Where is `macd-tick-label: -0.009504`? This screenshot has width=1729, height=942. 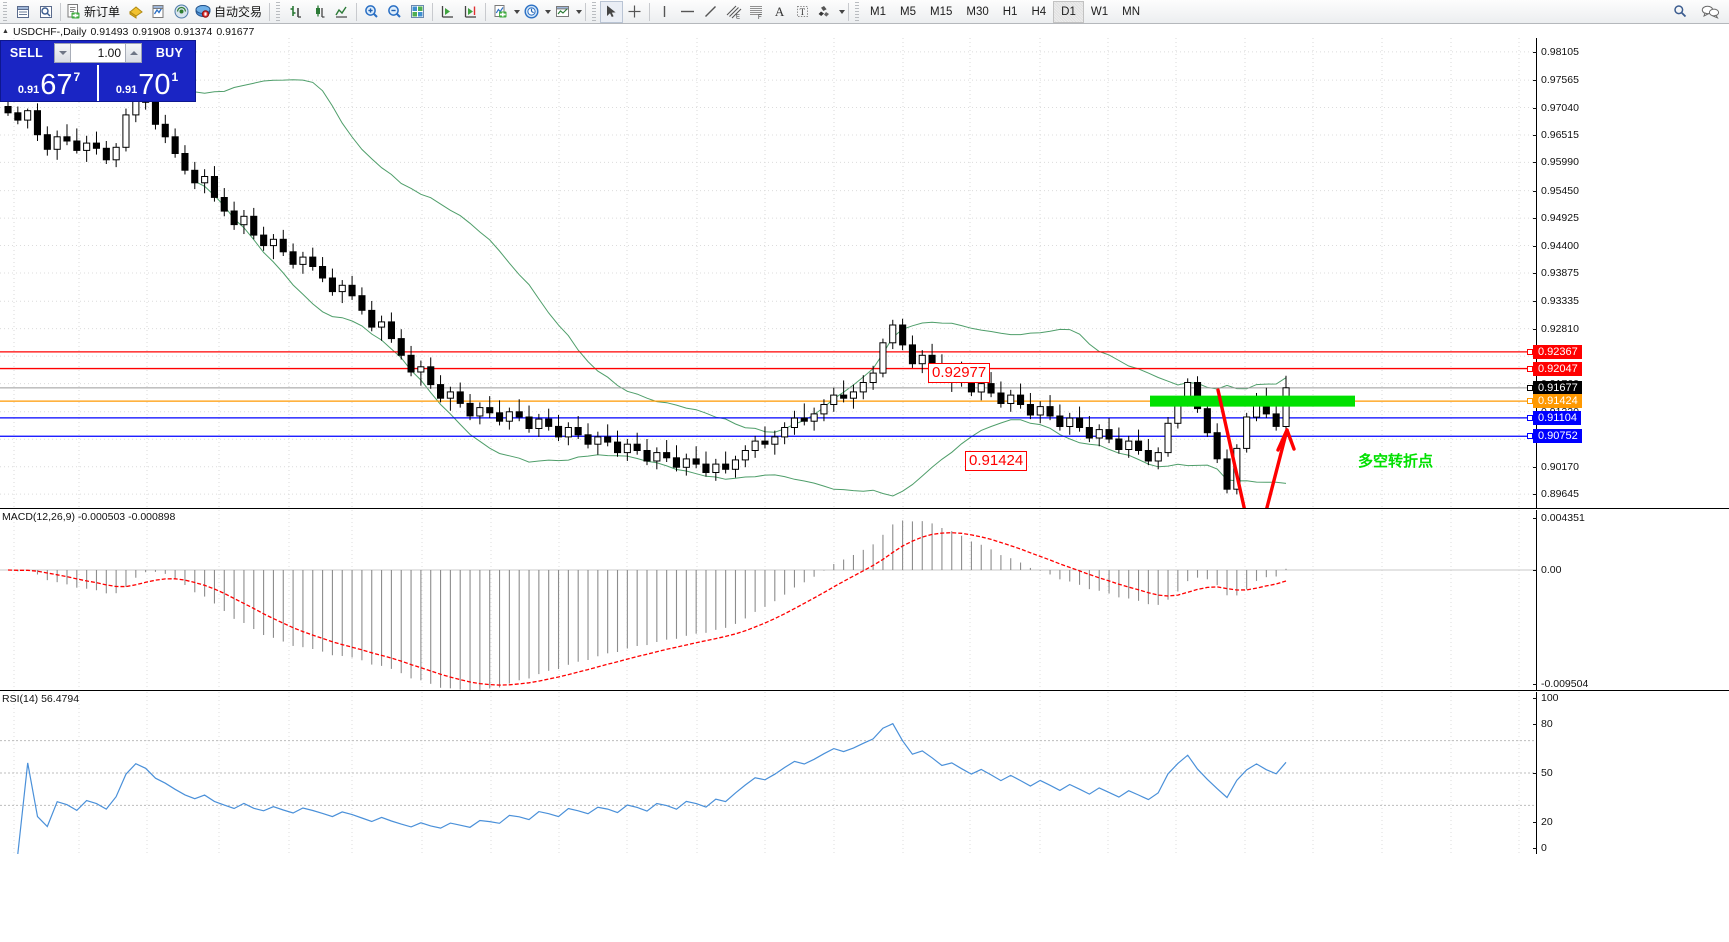
macd-tick-label: -0.009504 is located at coordinates (1560, 684).